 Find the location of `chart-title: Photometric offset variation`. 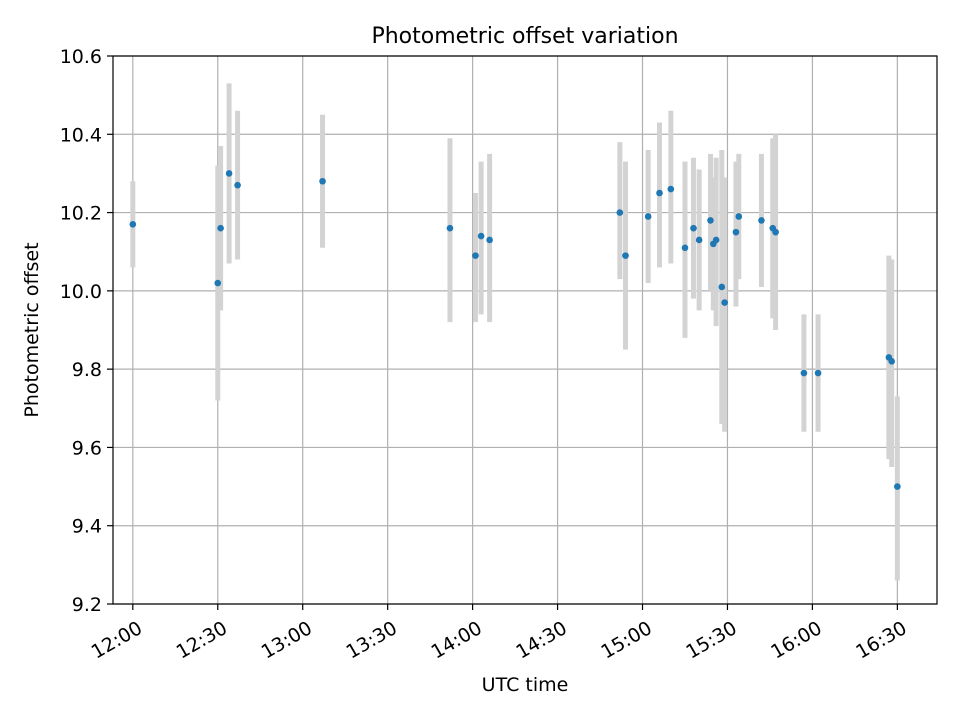

chart-title: Photometric offset variation is located at coordinates (524, 36).